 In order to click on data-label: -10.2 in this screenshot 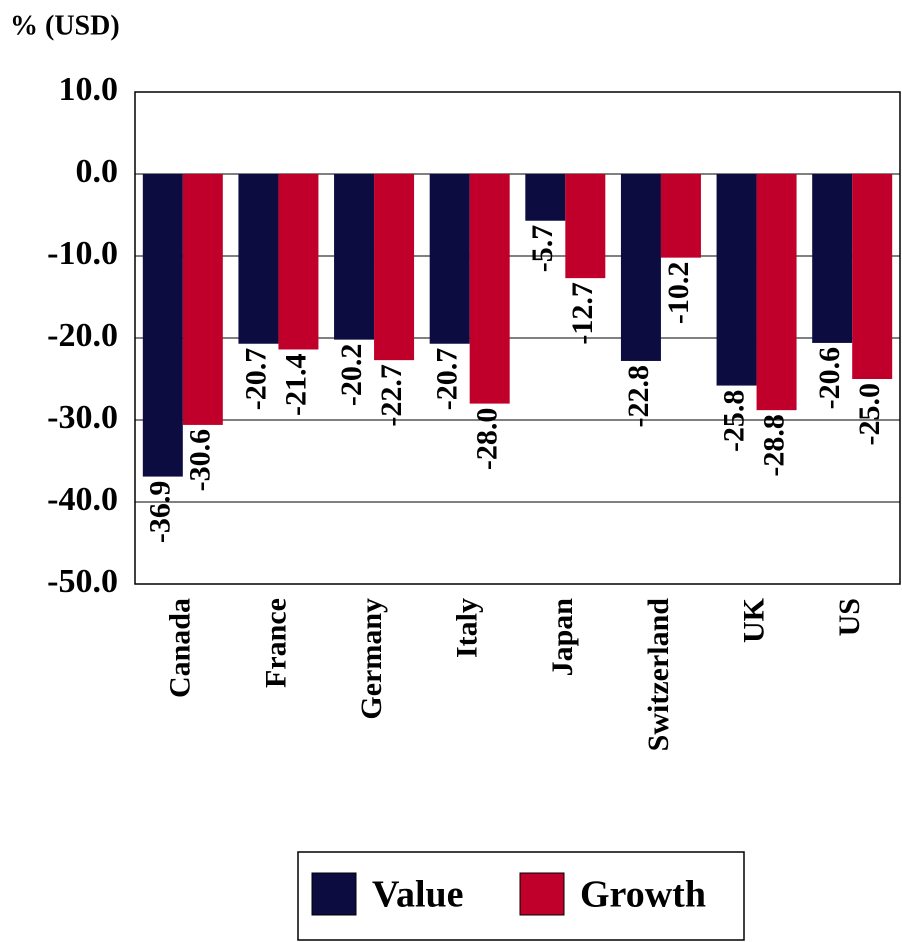, I will do `click(678, 293)`.